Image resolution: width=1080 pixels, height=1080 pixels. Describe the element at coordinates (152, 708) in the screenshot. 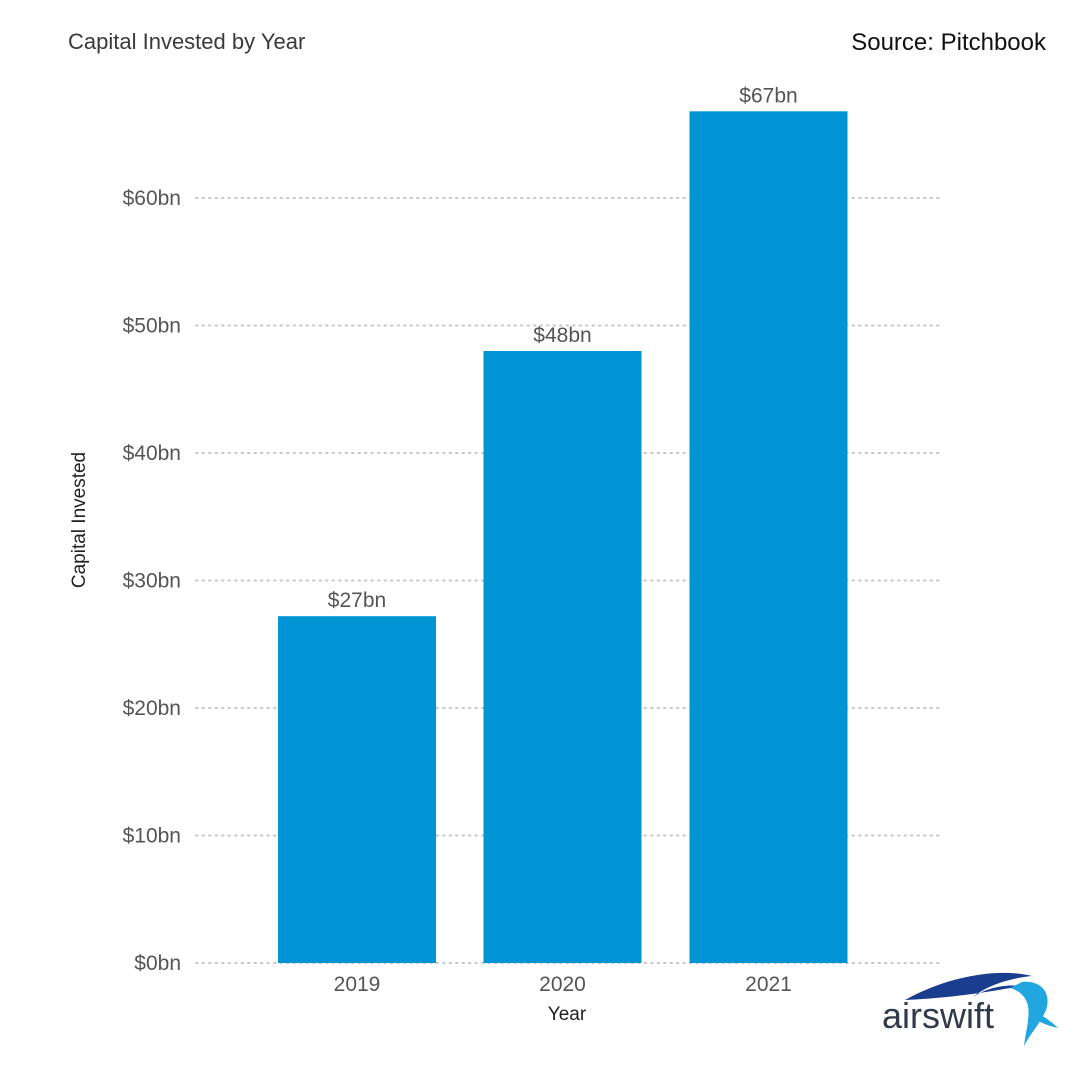

I see `y-tick-label: $20bn` at that location.